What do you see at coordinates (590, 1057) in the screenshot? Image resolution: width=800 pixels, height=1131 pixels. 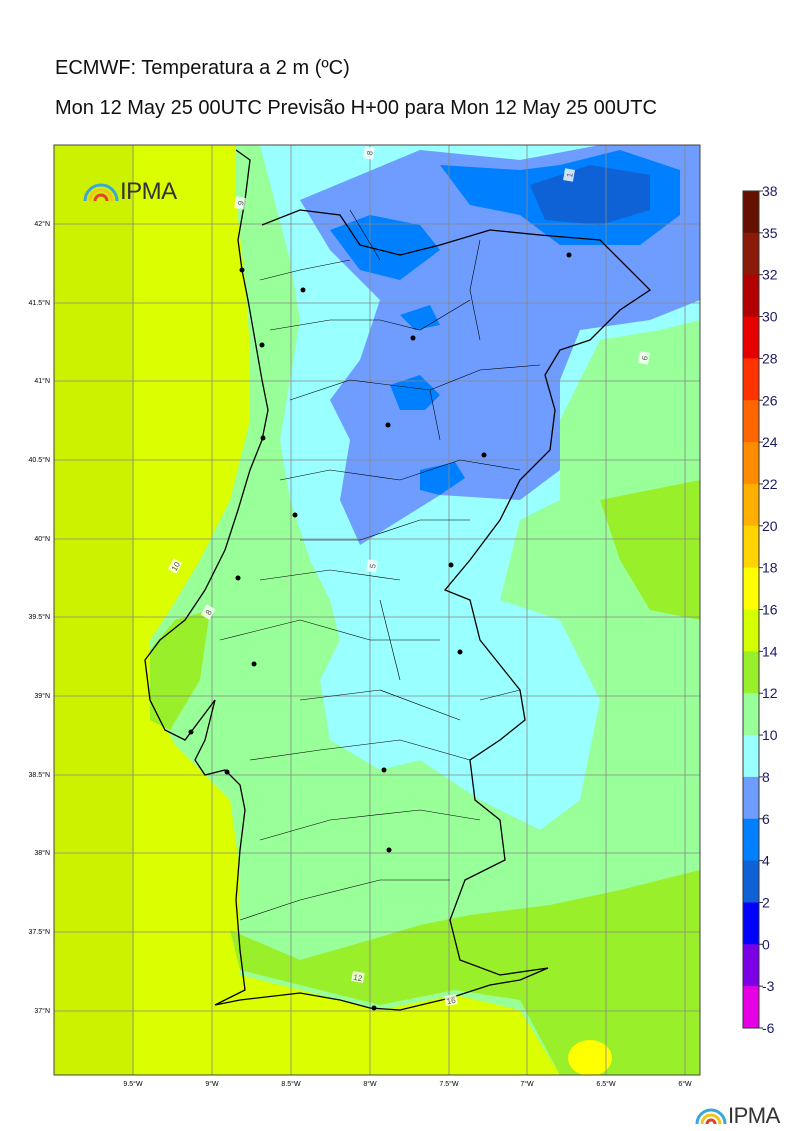 I see `warm-spot` at bounding box center [590, 1057].